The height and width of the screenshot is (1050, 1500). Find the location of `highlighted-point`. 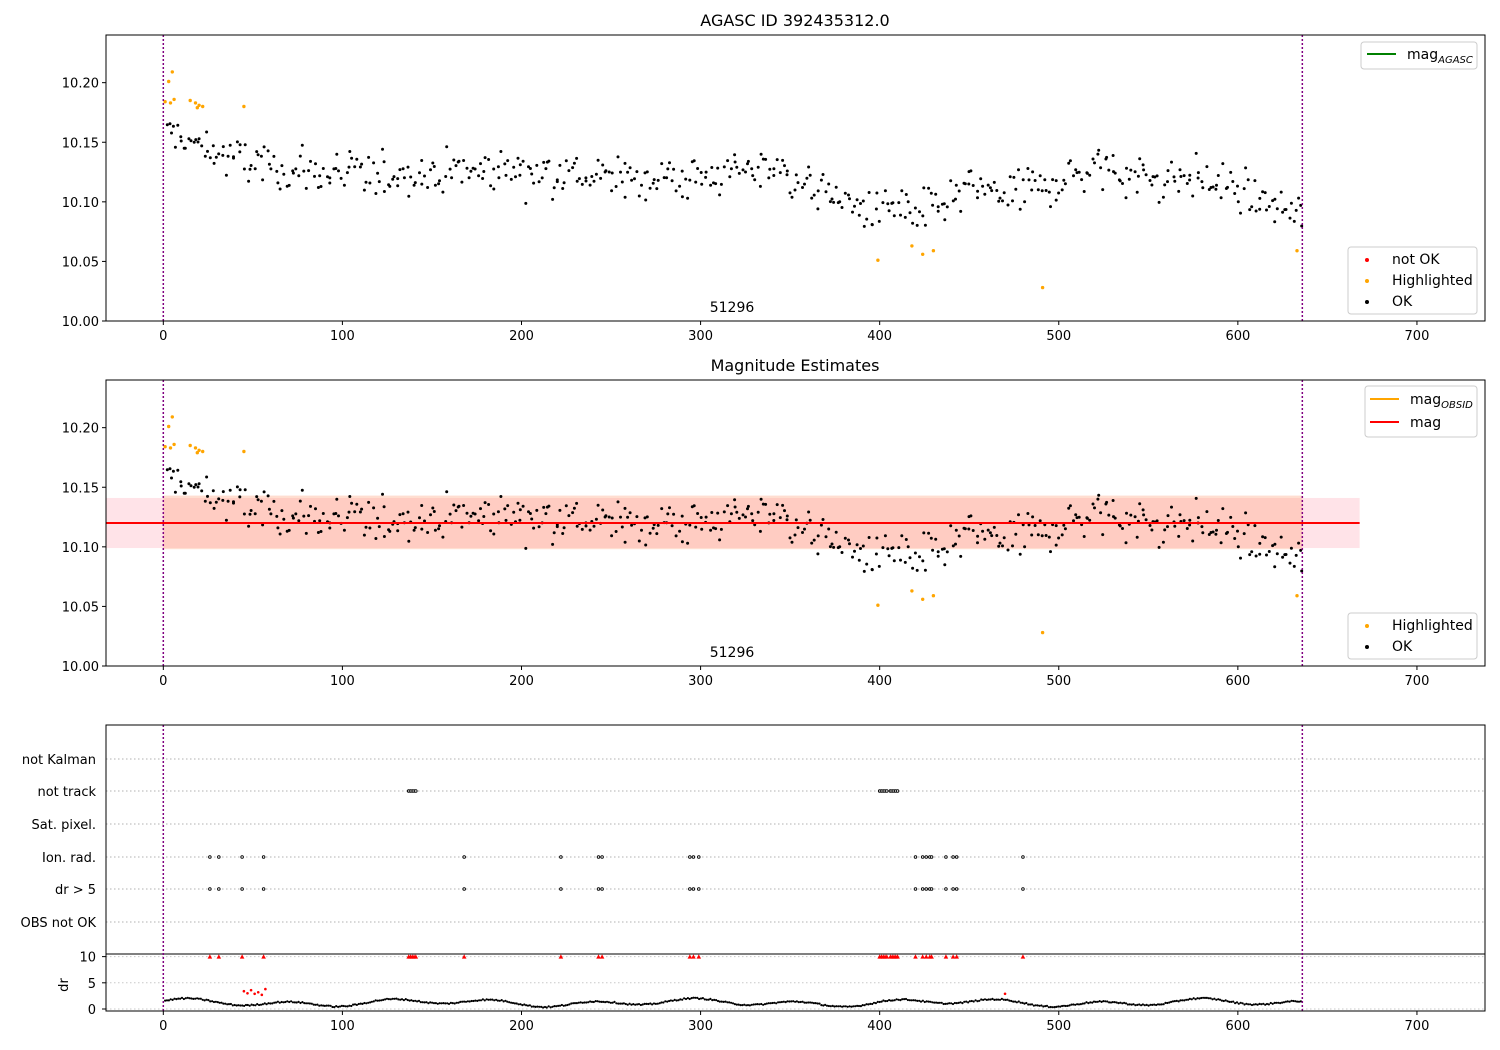

highlighted-point is located at coordinates (165, 102).